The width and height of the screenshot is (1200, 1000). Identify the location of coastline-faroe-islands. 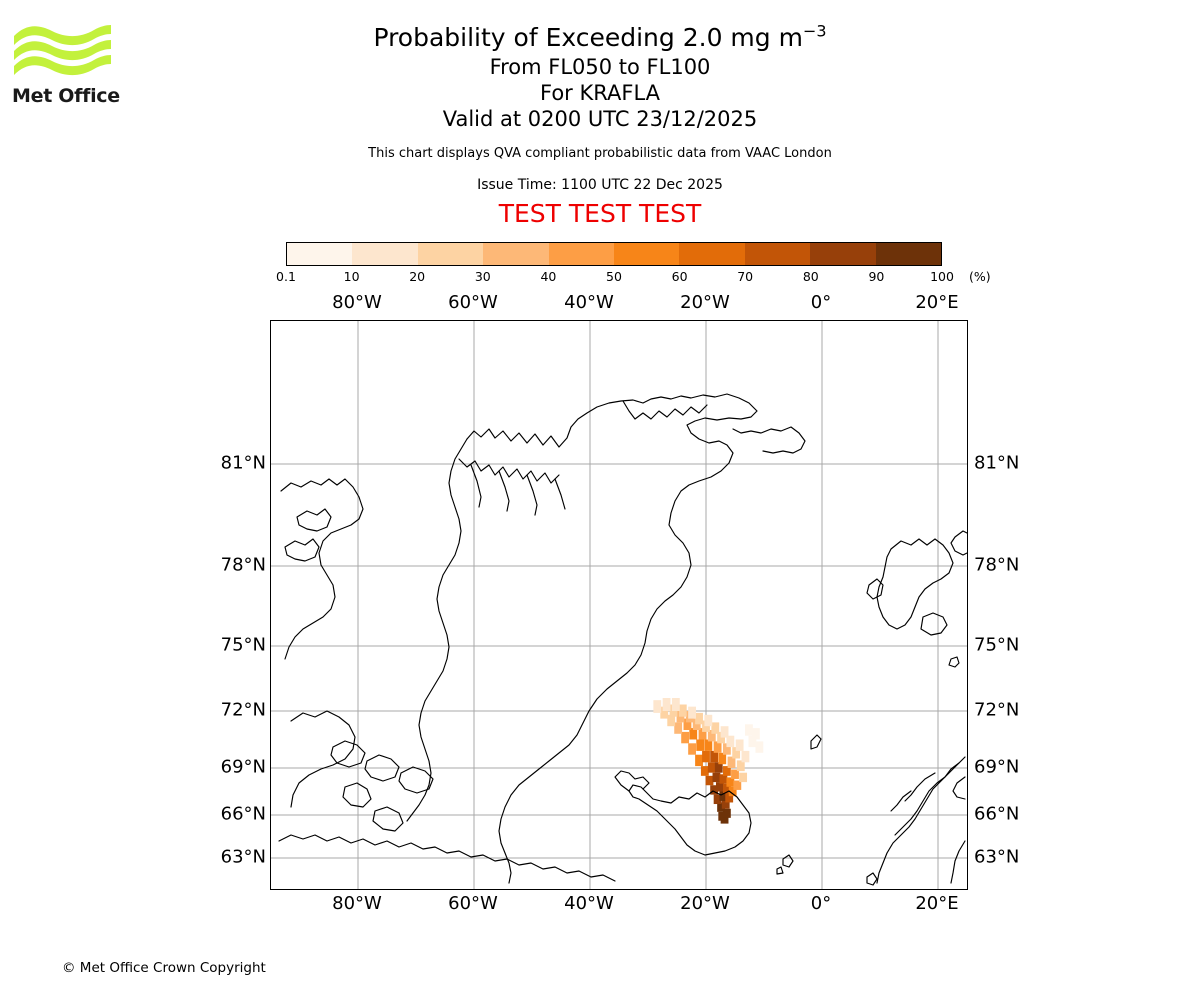
(788, 861).